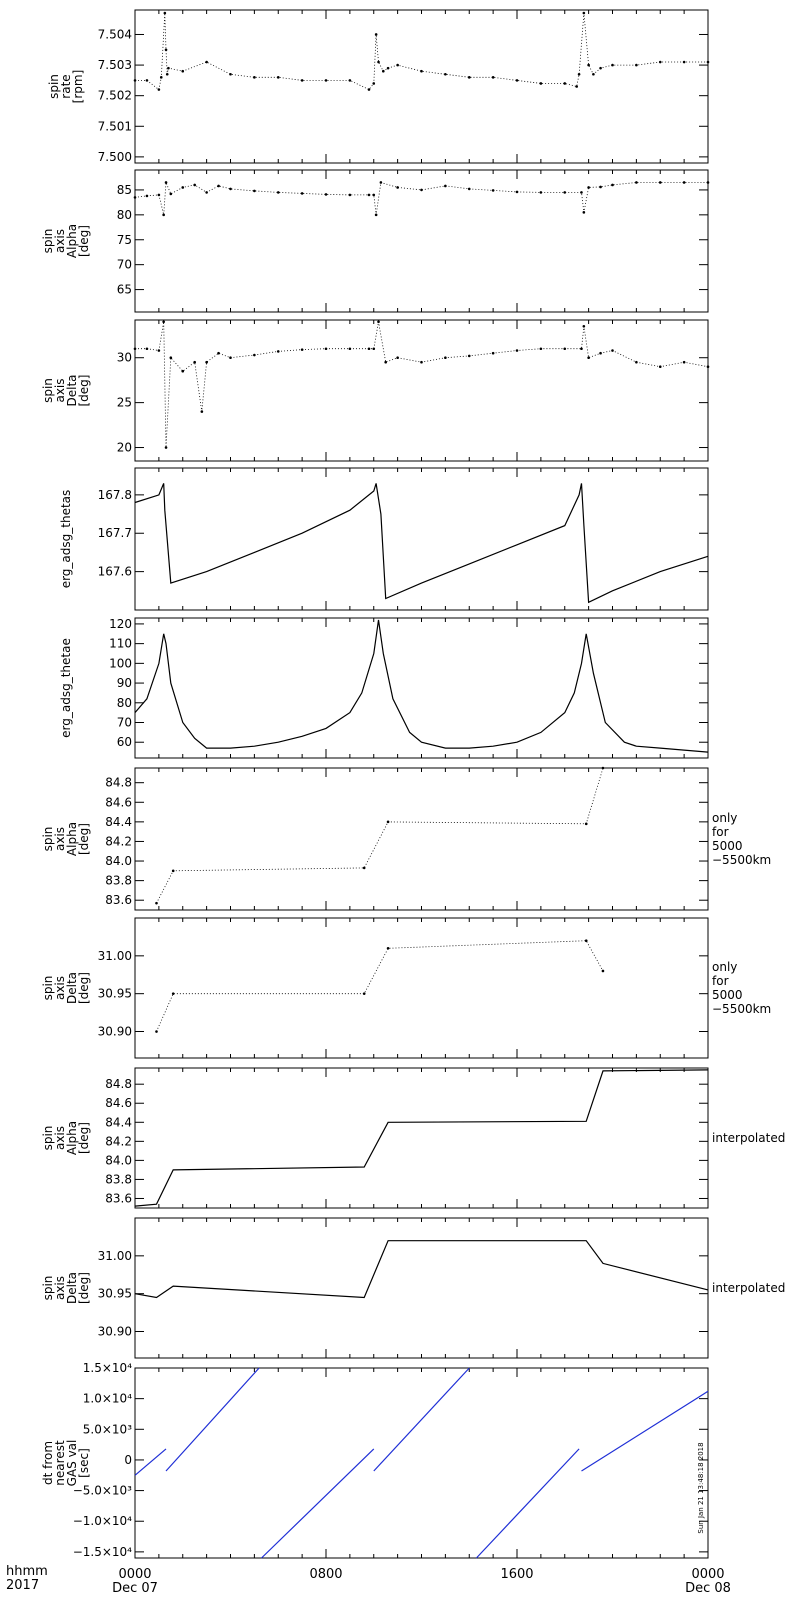 This screenshot has height=1600, width=800. I want to click on panel-note: 5000, so click(727, 846).